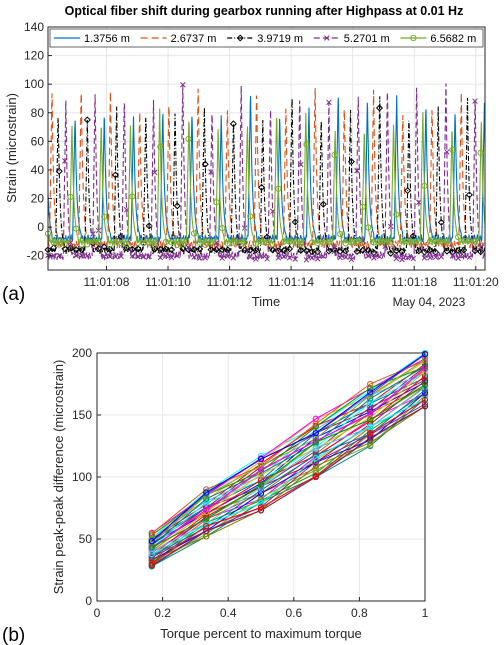 The image size is (504, 645). What do you see at coordinates (107, 282) in the screenshot?
I see `chart-a-x-tick-label: 11:01:08` at bounding box center [107, 282].